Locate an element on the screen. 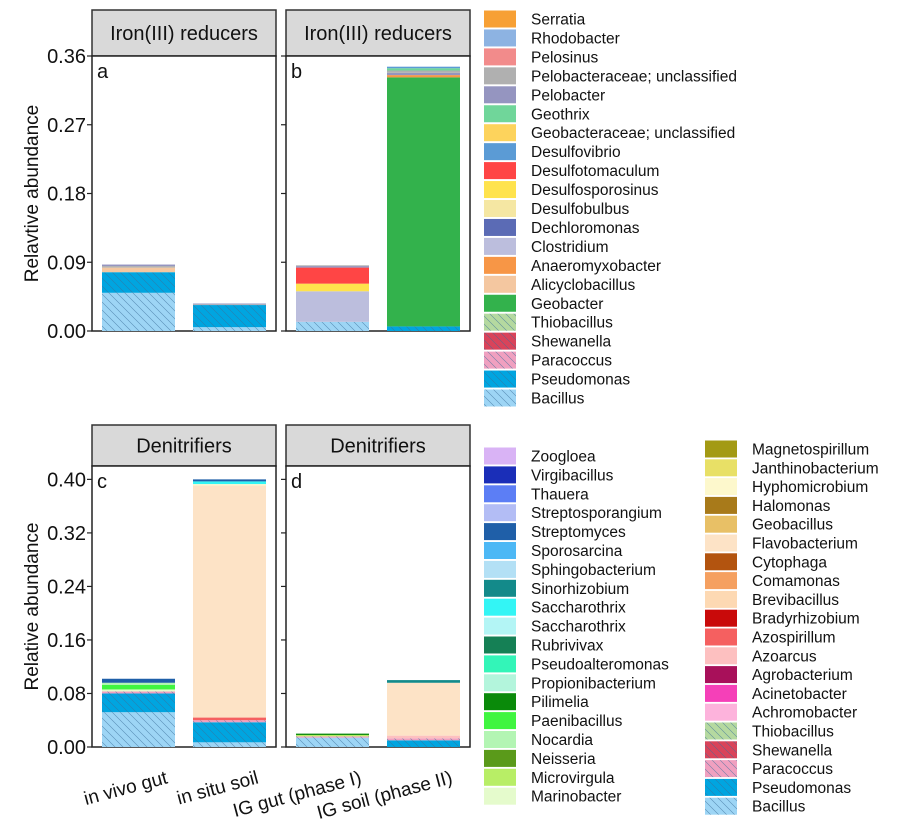  legend-item: Virgibacillus is located at coordinates (549, 475).